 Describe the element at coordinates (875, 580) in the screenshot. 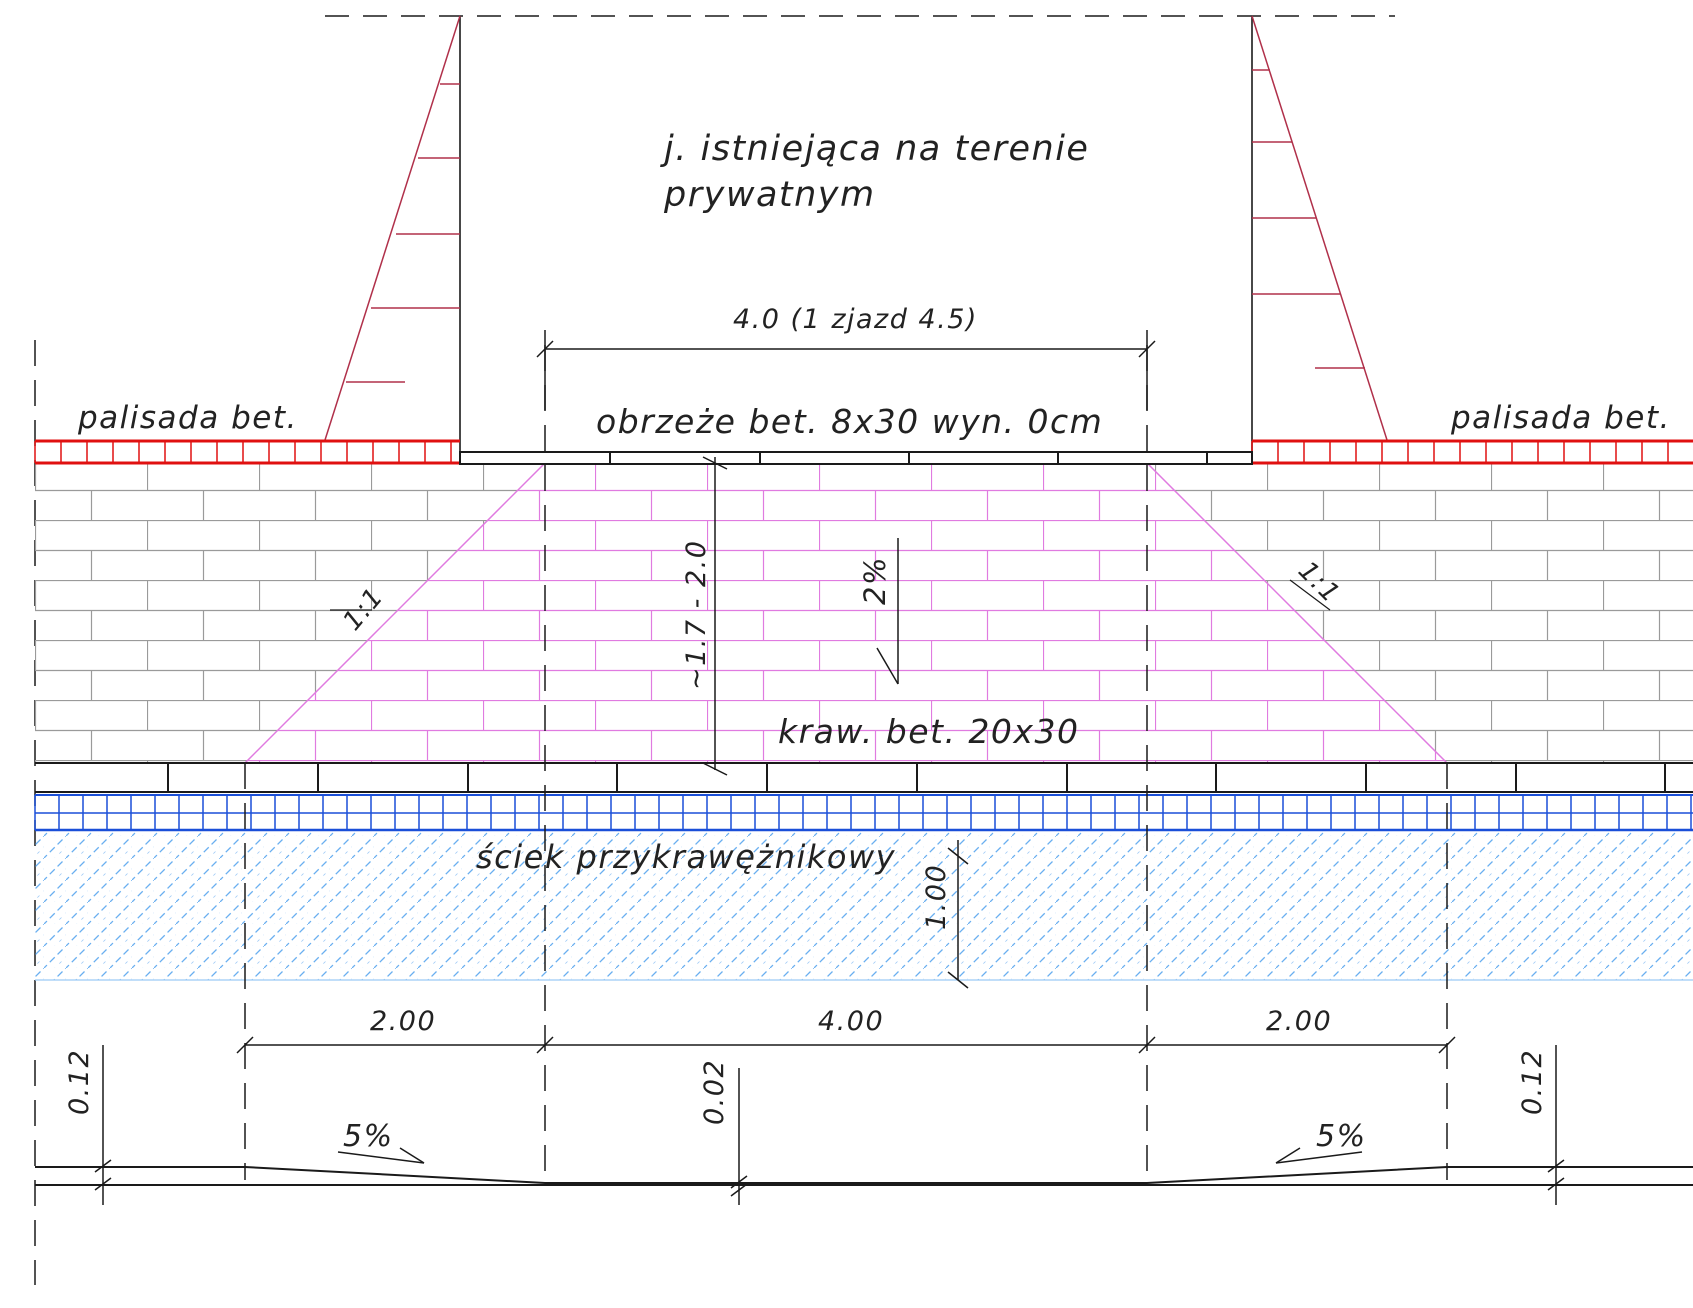

I see `pavement-slope-label: 2%` at that location.